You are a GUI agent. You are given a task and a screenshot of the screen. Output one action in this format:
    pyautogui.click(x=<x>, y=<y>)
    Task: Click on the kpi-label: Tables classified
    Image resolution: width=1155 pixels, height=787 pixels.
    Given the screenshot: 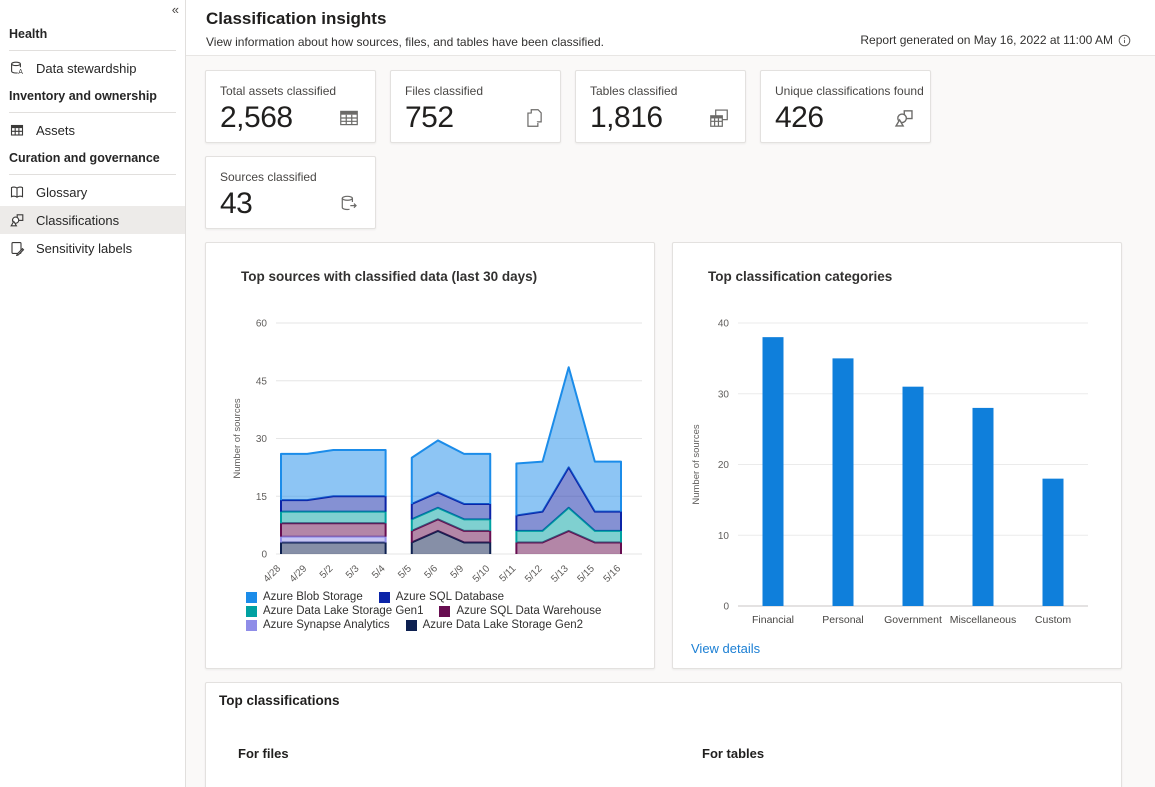 What is the action you would take?
    pyautogui.click(x=634, y=91)
    